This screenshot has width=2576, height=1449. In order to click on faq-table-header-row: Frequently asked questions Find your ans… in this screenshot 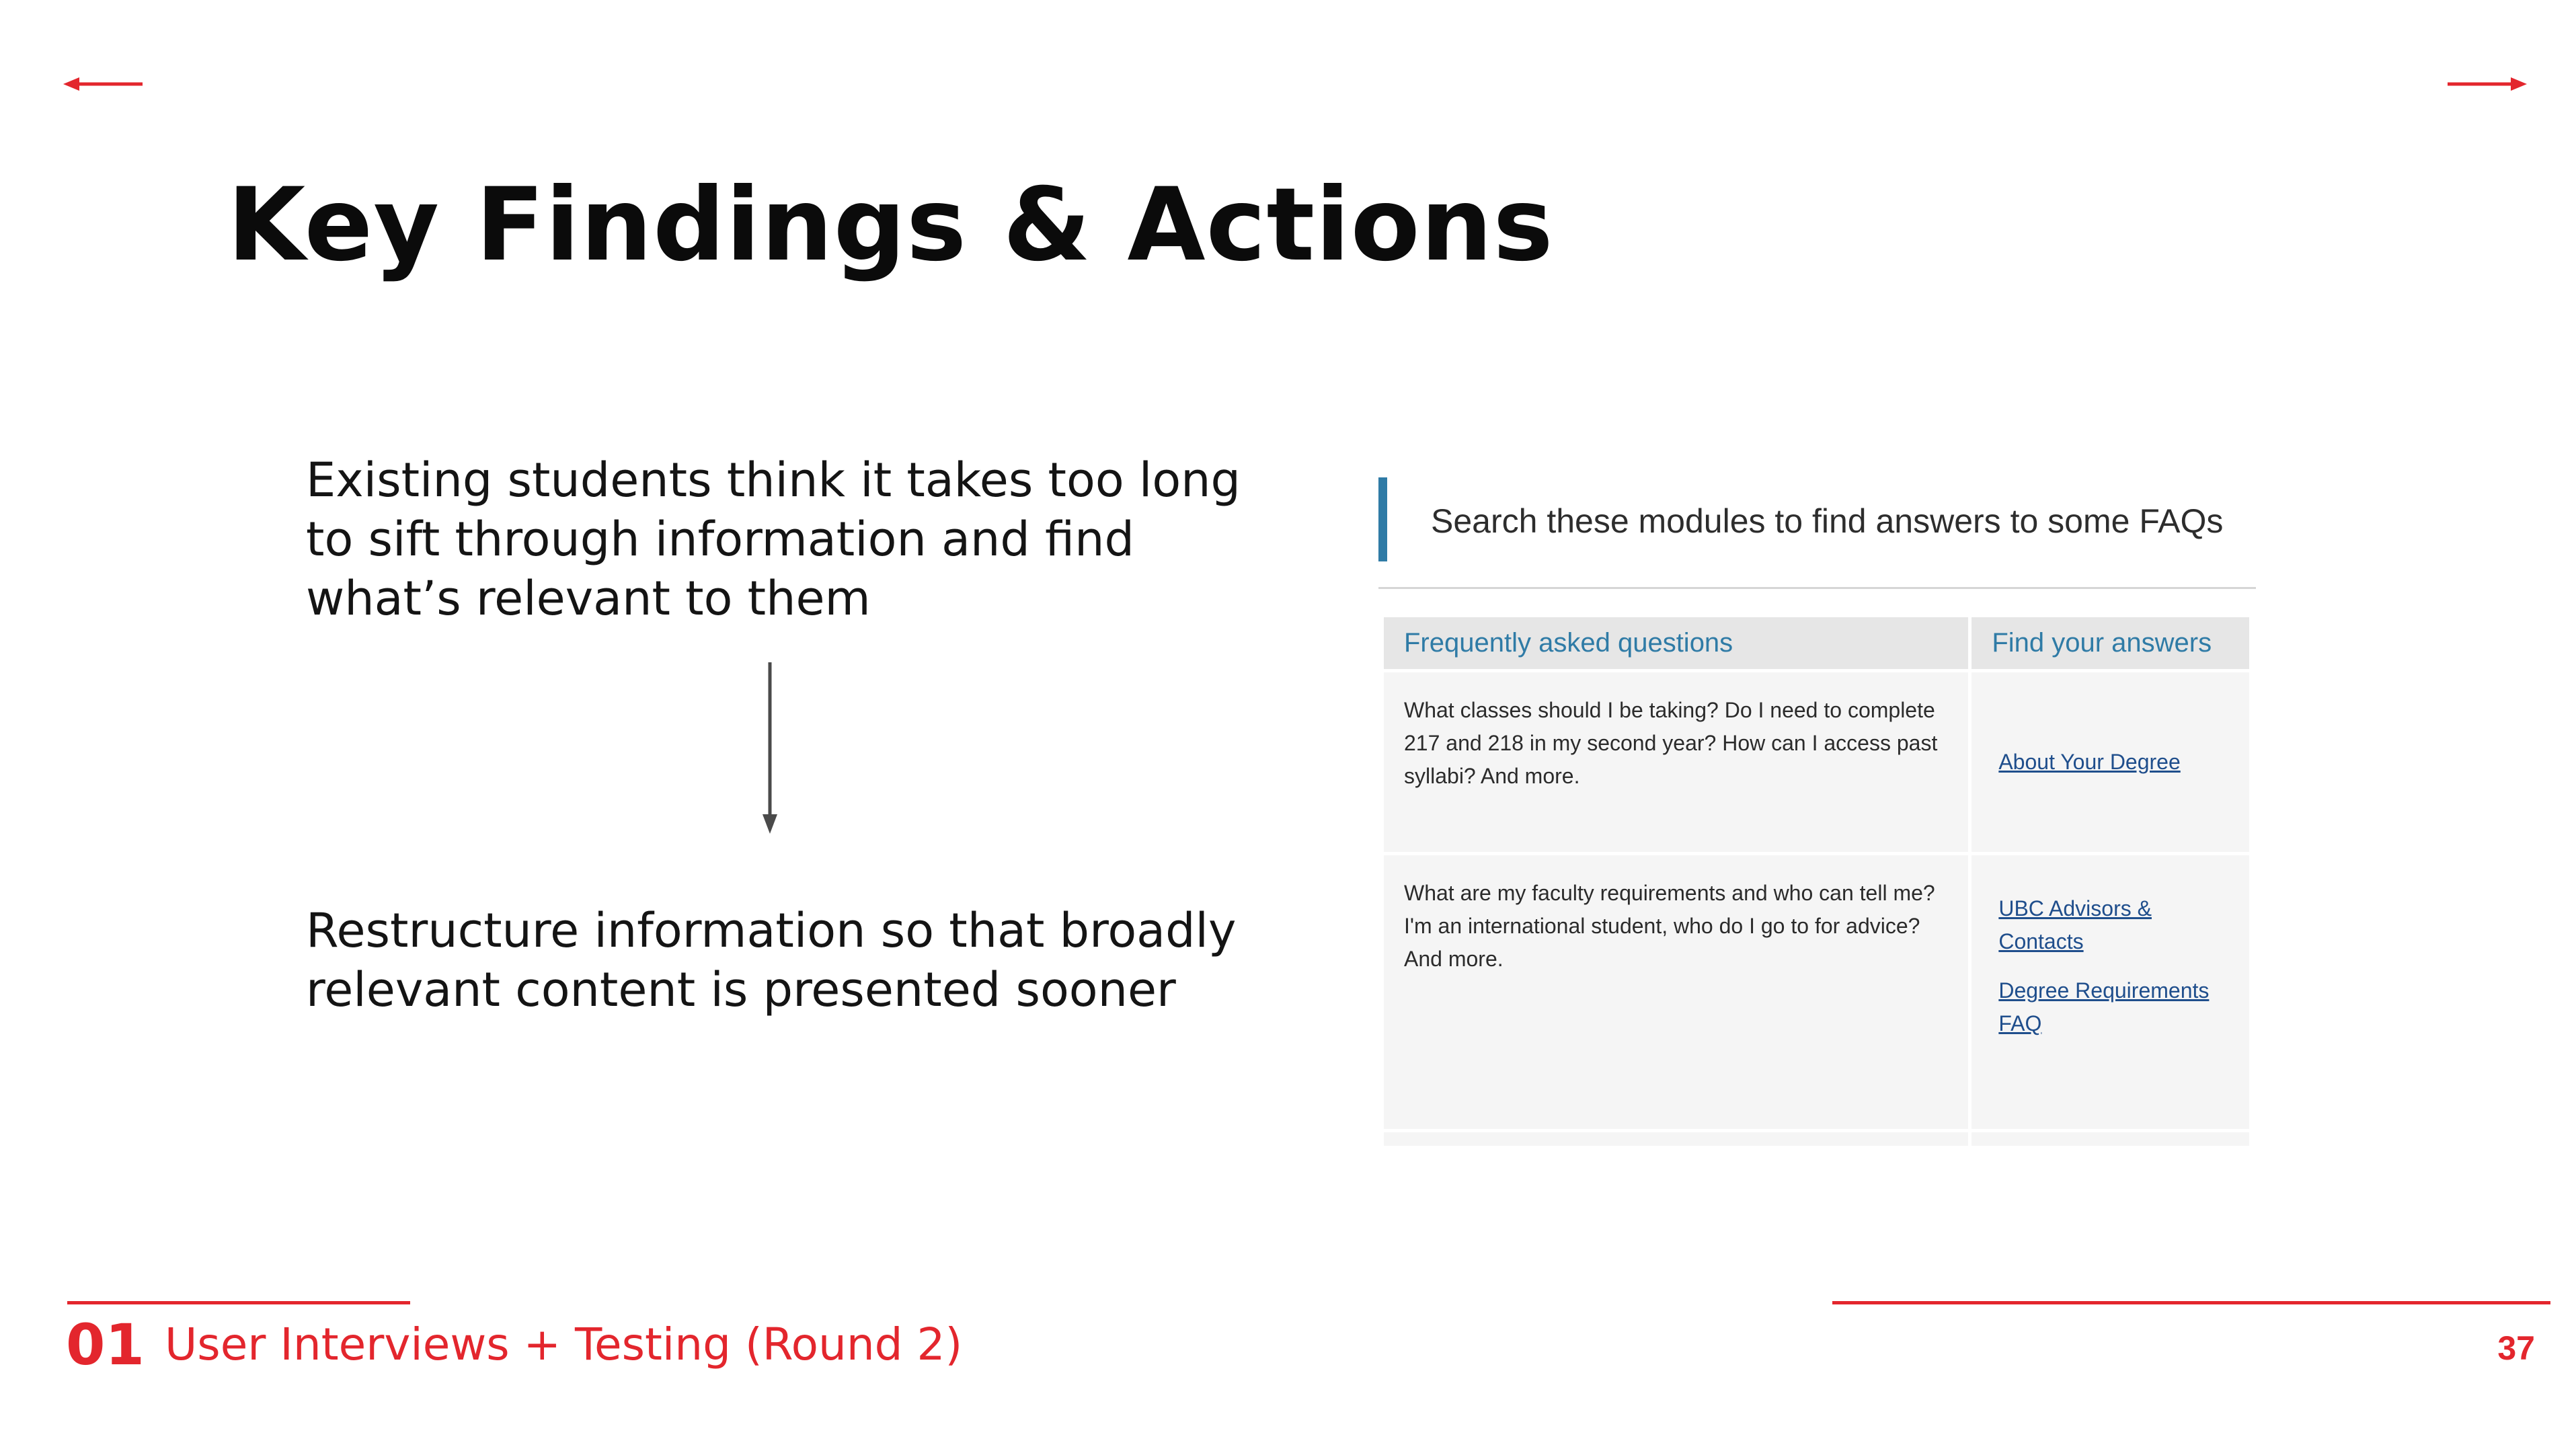, I will do `click(1817, 643)`.